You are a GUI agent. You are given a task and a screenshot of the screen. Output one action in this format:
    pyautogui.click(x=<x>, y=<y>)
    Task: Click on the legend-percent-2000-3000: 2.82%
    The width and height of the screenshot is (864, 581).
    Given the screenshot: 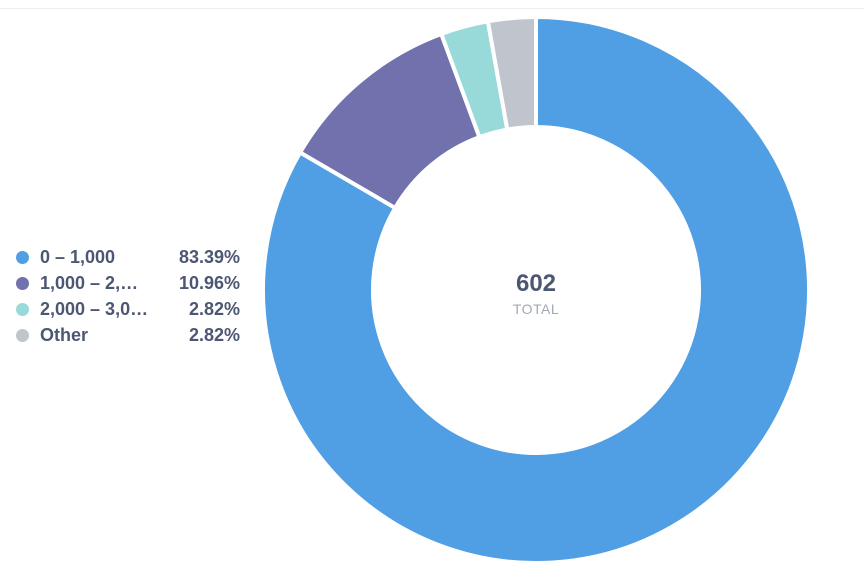 What is the action you would take?
    pyautogui.click(x=214, y=308)
    